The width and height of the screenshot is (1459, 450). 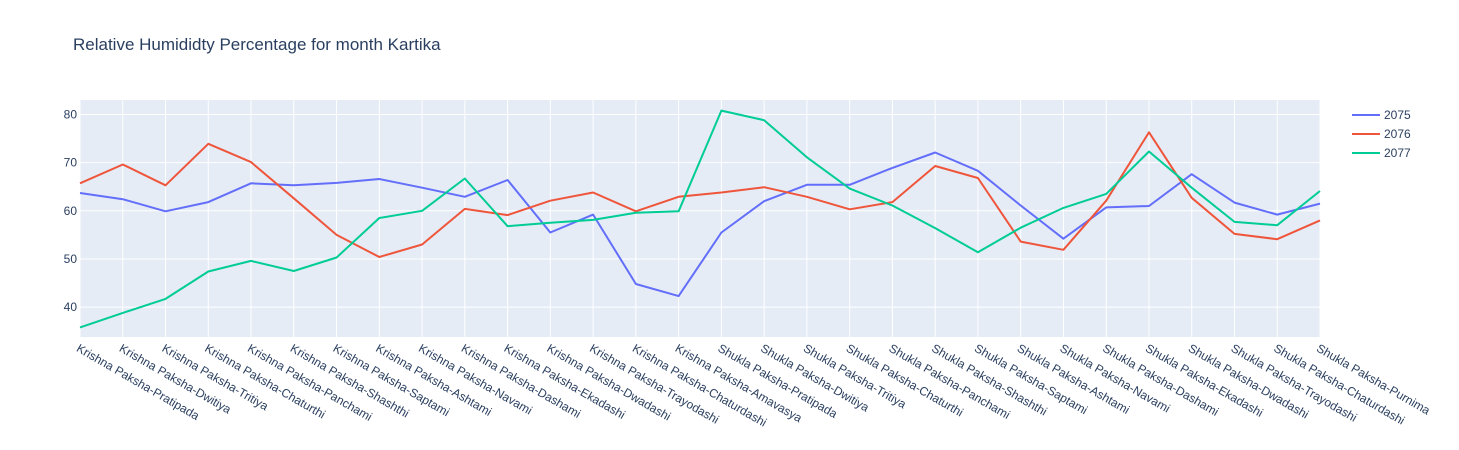 I want to click on y-tick-label: 40, so click(x=71, y=307).